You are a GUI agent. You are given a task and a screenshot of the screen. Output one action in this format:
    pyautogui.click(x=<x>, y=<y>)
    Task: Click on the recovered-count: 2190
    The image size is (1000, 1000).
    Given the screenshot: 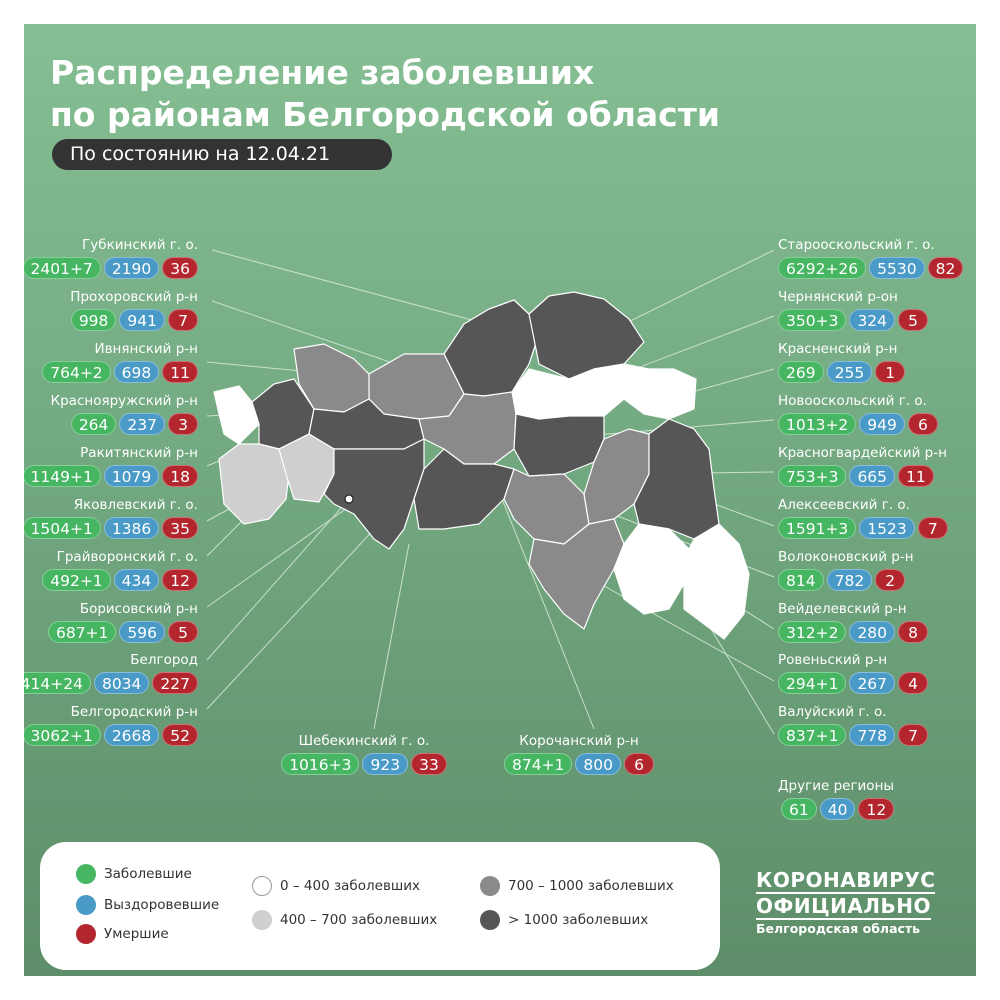 What is the action you would take?
    pyautogui.click(x=131, y=268)
    